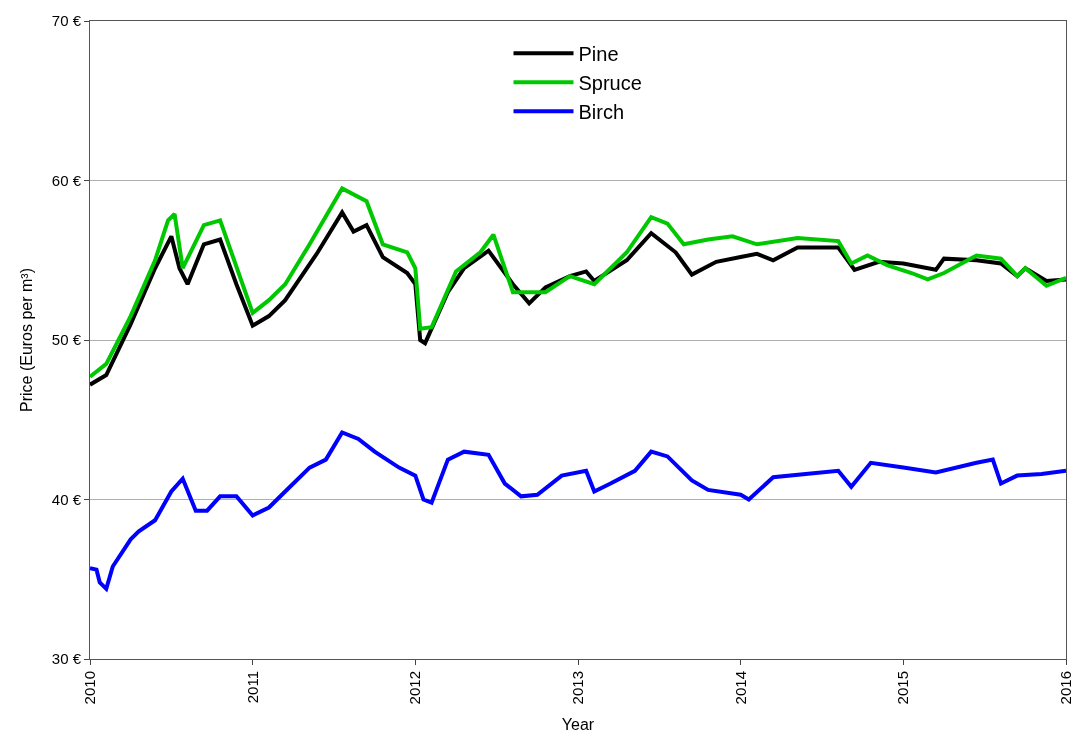 The width and height of the screenshot is (1086, 743). What do you see at coordinates (26, 340) in the screenshot?
I see `y-axis-title: Price (Euros per m³)` at bounding box center [26, 340].